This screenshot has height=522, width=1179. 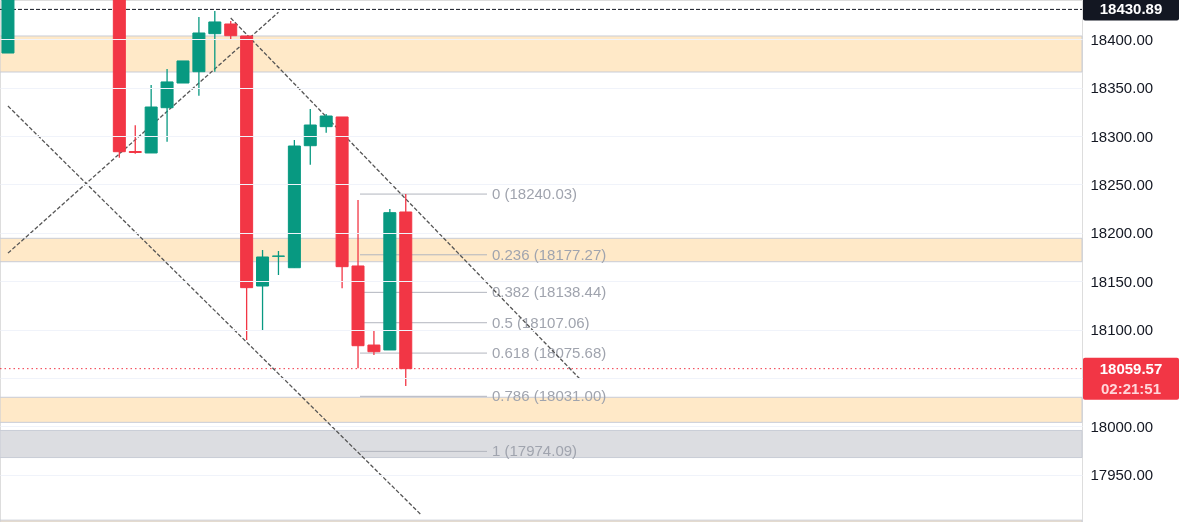 What do you see at coordinates (1122, 281) in the screenshot?
I see `y-tick-label: 18150.00` at bounding box center [1122, 281].